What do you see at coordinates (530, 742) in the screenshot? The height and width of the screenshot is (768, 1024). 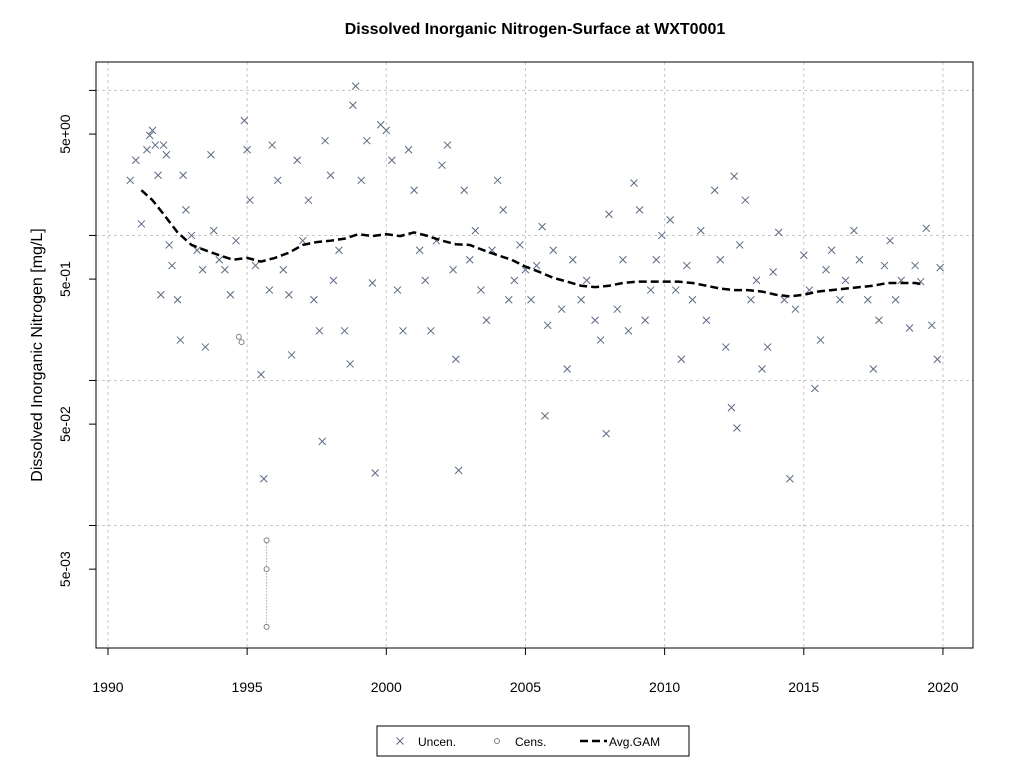 I see `legend-label: Cens.` at bounding box center [530, 742].